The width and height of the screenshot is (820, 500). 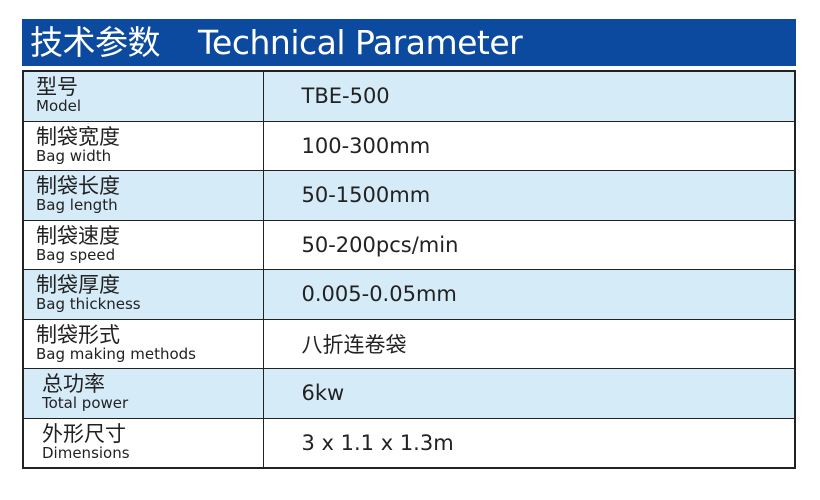 I want to click on param-label: 总功率 Total power, so click(x=143, y=393).